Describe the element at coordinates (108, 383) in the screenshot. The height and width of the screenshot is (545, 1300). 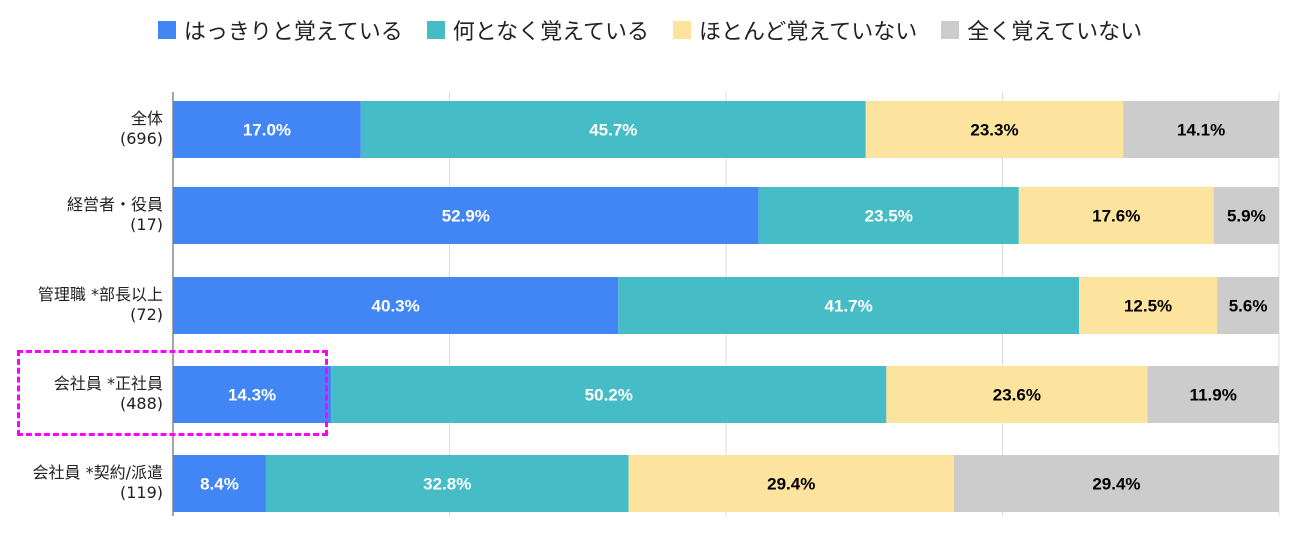
I see `category-name: 会社員 *正社員` at that location.